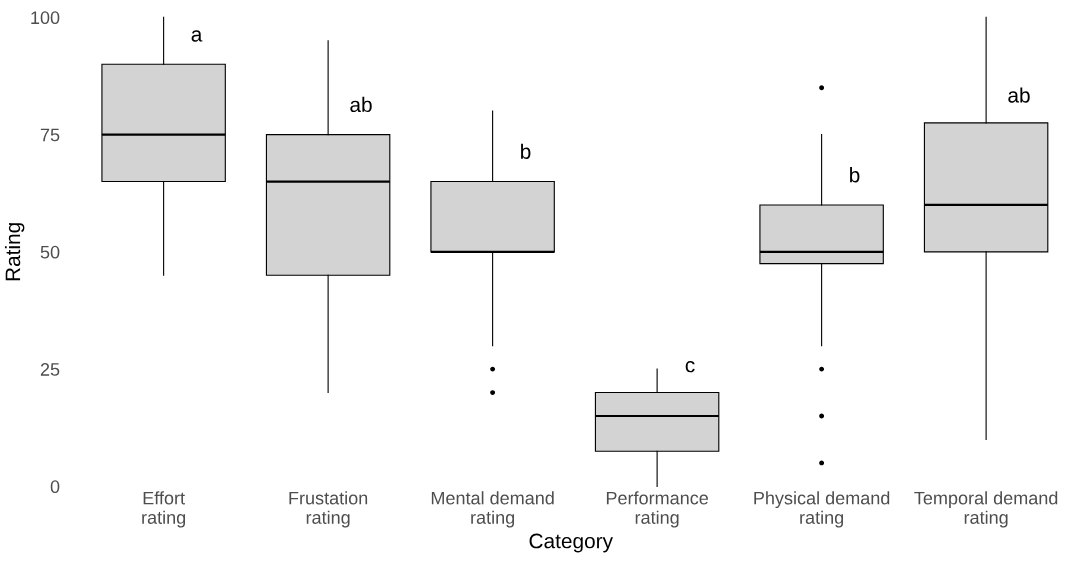 This screenshot has width=1082, height=579. Describe the element at coordinates (328, 509) in the screenshot. I see `x-tick-label: Frustation rating` at that location.